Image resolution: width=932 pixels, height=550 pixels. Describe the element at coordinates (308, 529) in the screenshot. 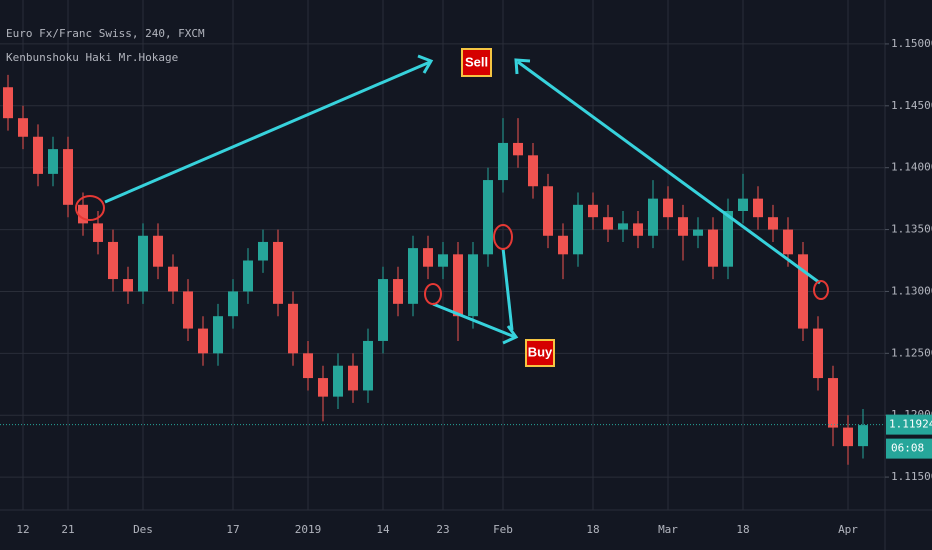

I see `x-tick-label: 2019` at that location.